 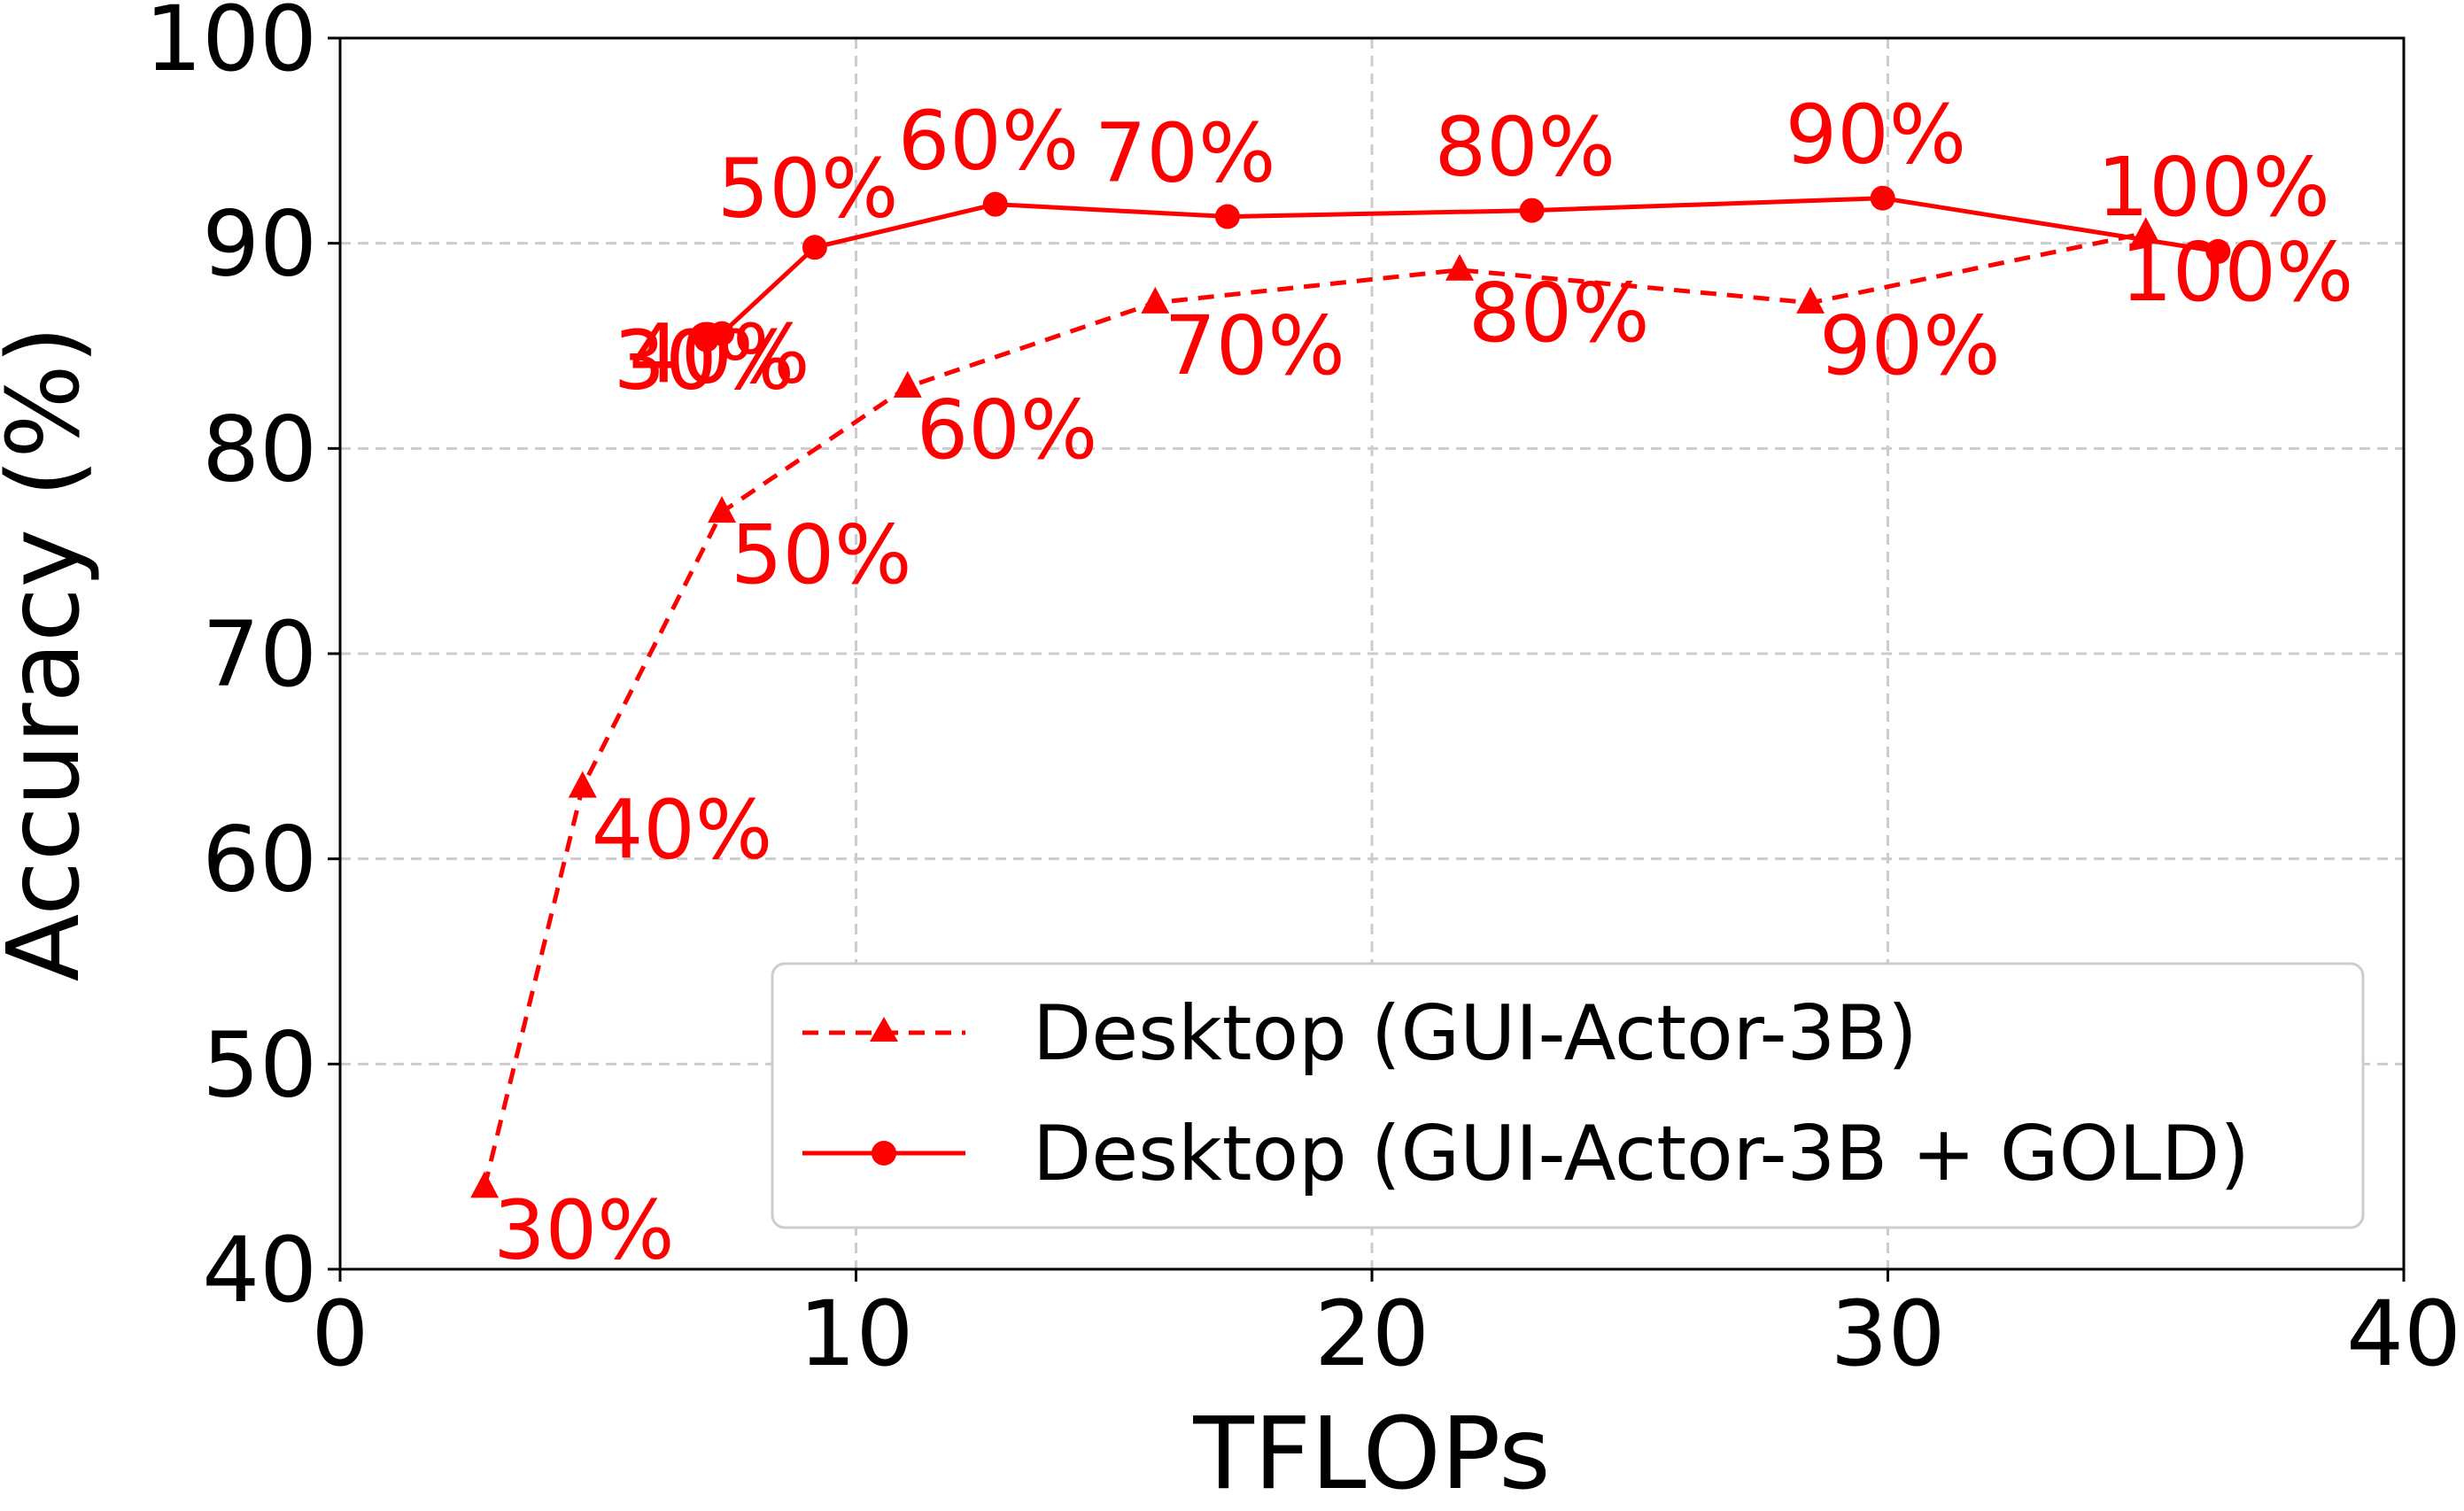 What do you see at coordinates (259, 655) in the screenshot?
I see `y-tick-label: 70` at bounding box center [259, 655].